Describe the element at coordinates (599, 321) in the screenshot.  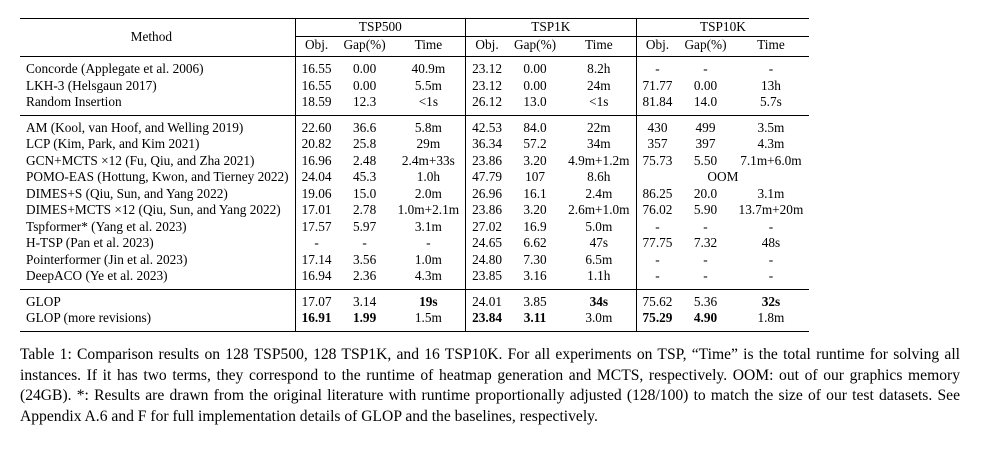
I see `value-cell: 3.0m` at that location.